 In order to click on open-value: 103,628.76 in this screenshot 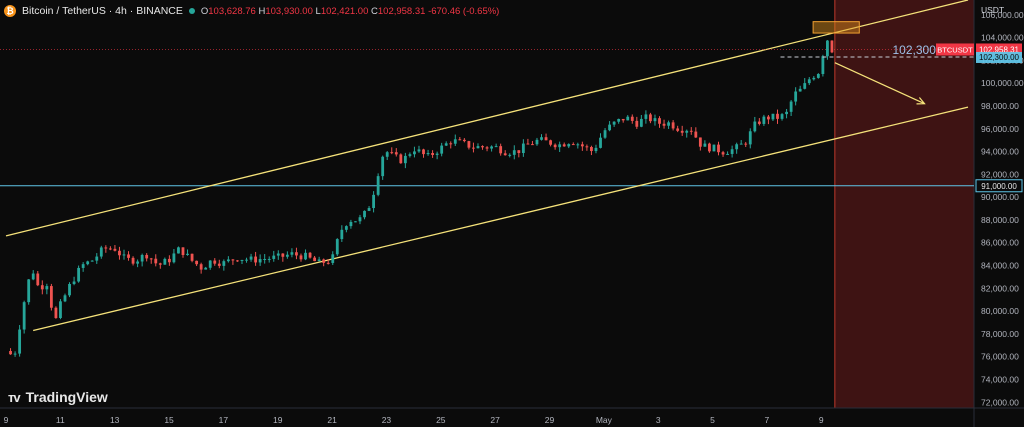, I will do `click(232, 11)`.